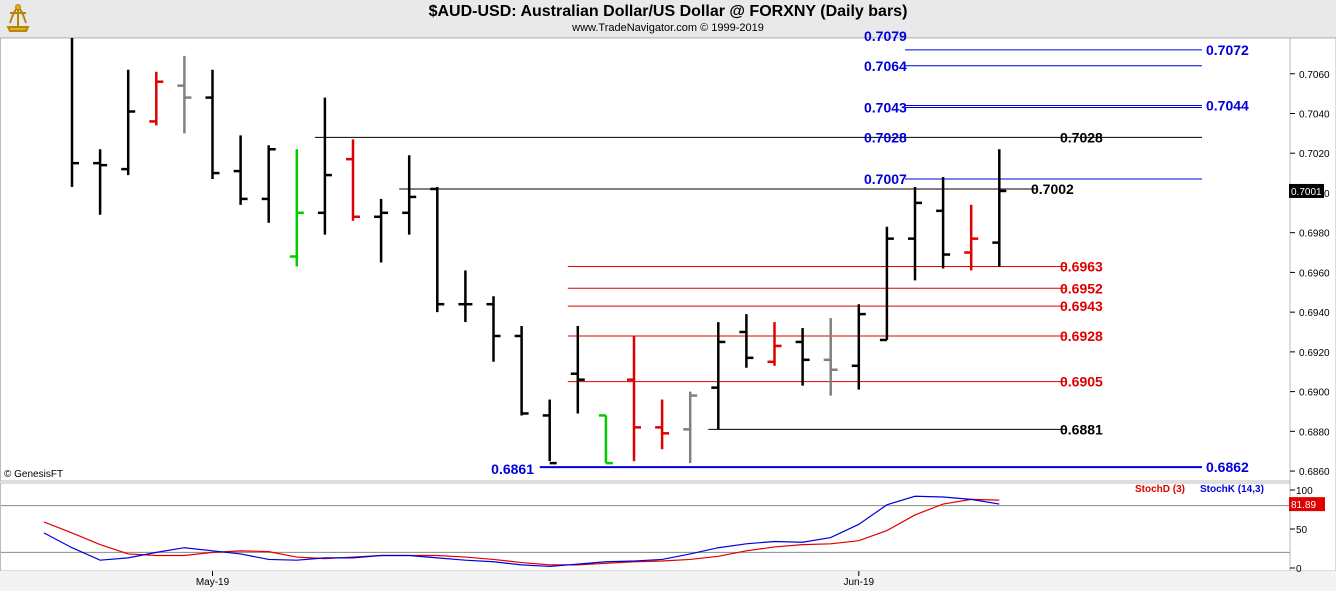  Describe the element at coordinates (1314, 75) in the screenshot. I see `price-y-tick-label: 0.7060` at that location.